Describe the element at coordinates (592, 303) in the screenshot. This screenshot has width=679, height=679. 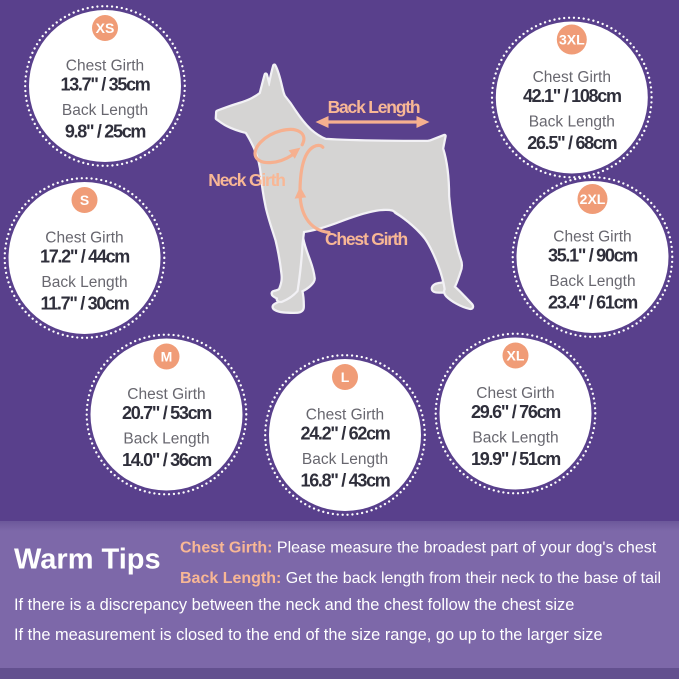
I see `svg-text: 23.4" / 61cm` at that location.